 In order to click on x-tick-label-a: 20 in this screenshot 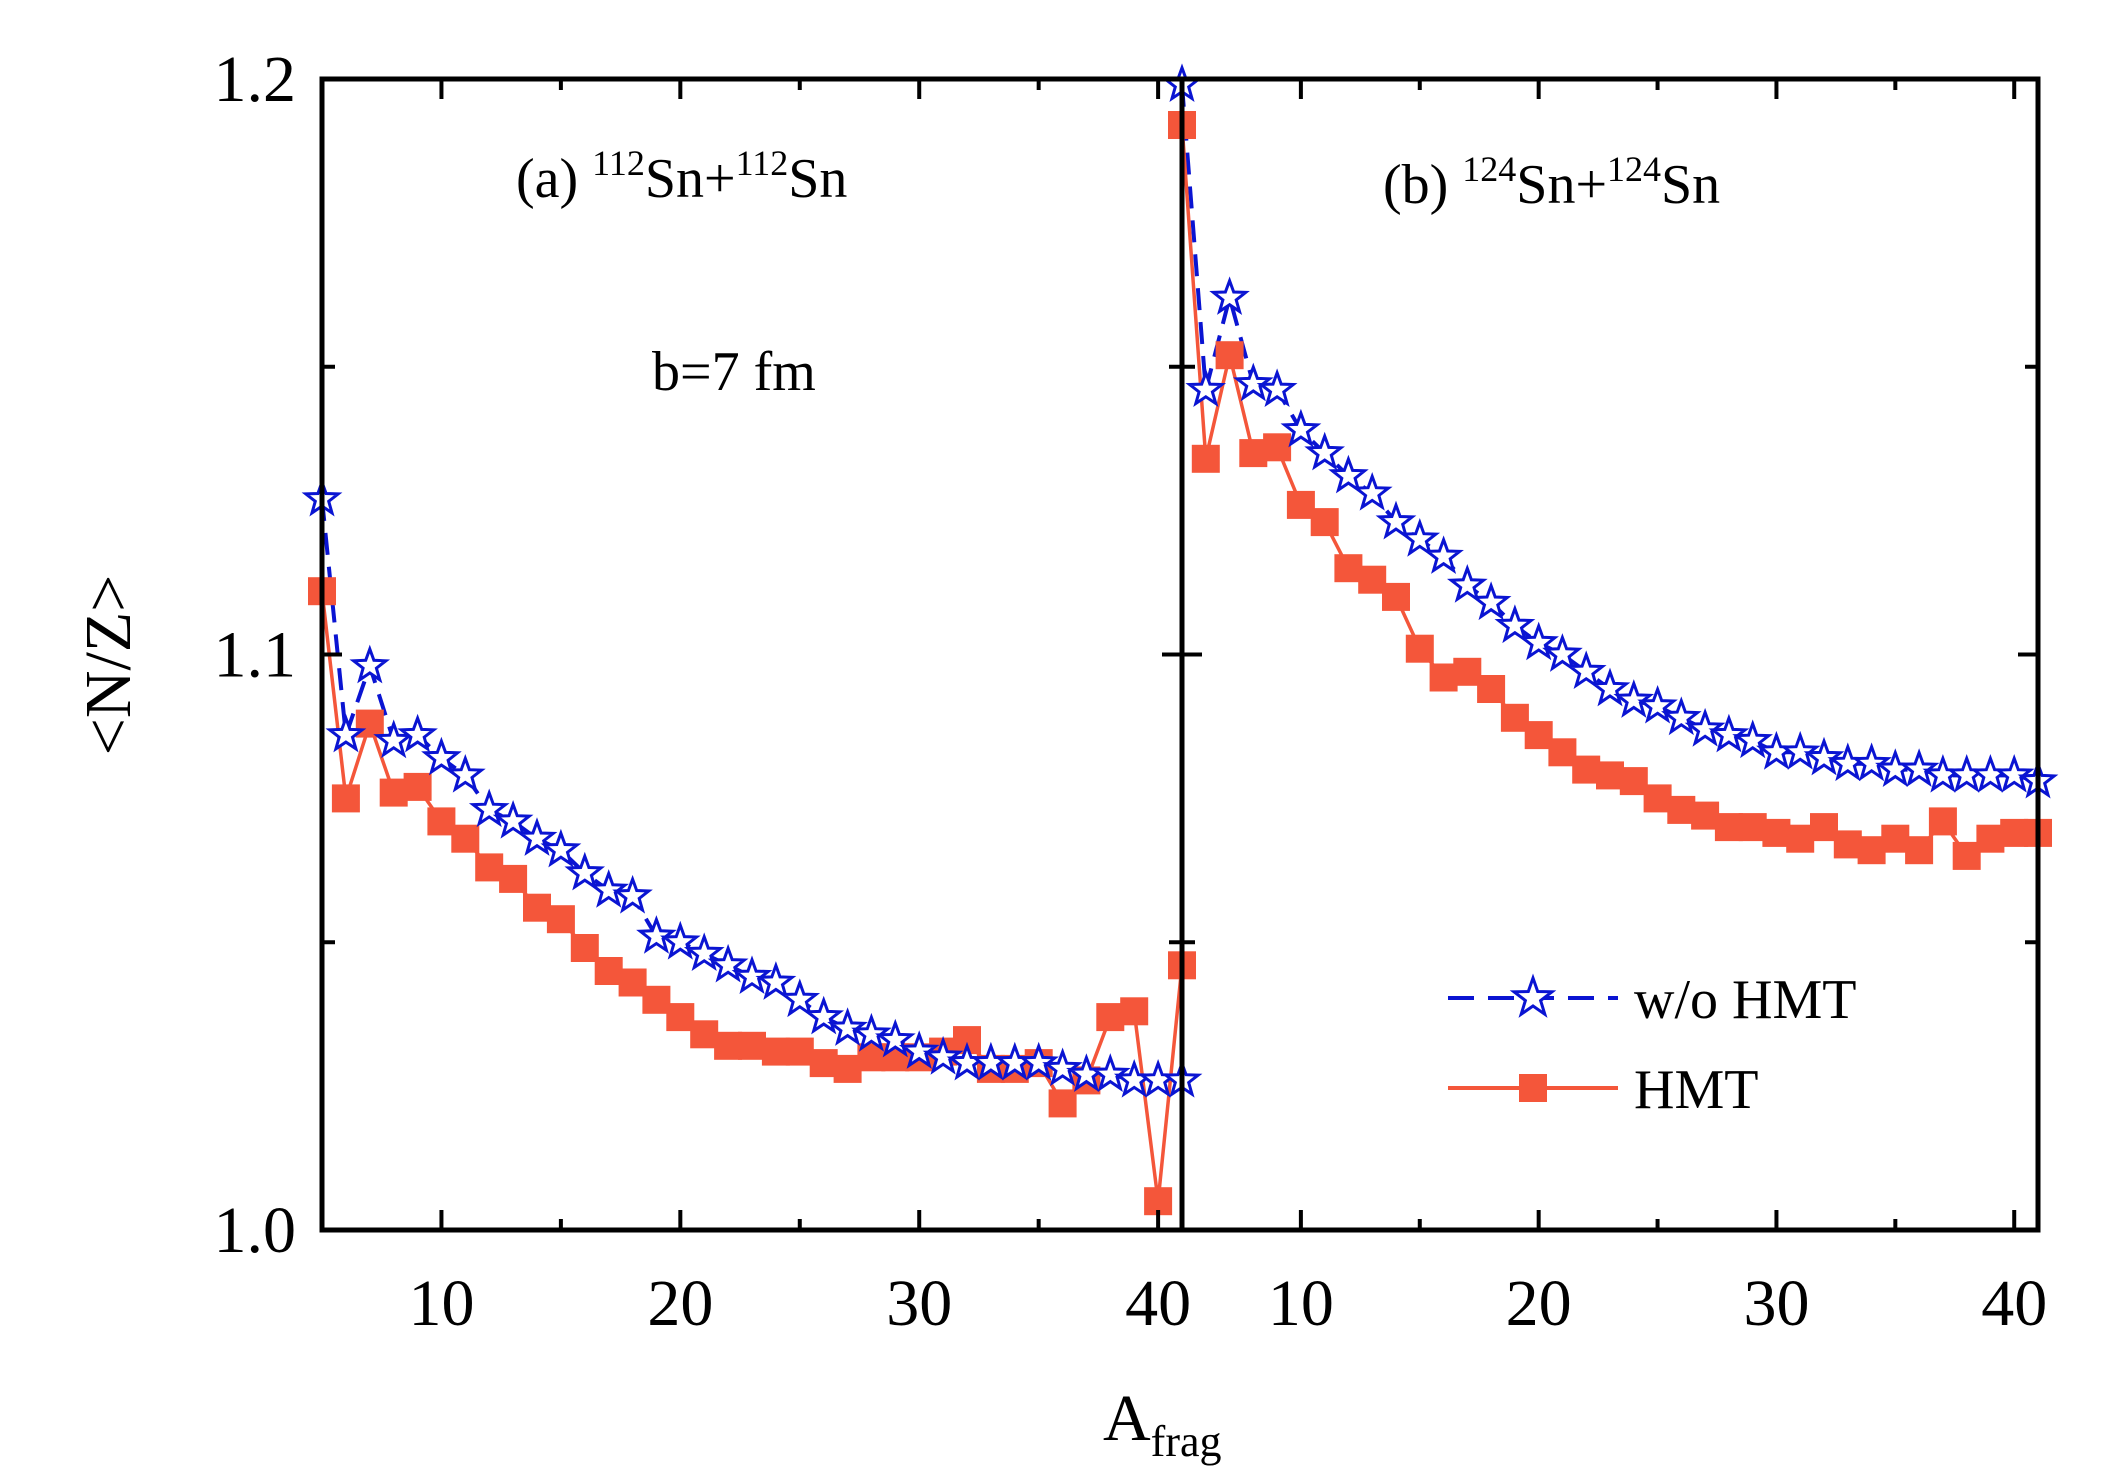, I will do `click(680, 1303)`.